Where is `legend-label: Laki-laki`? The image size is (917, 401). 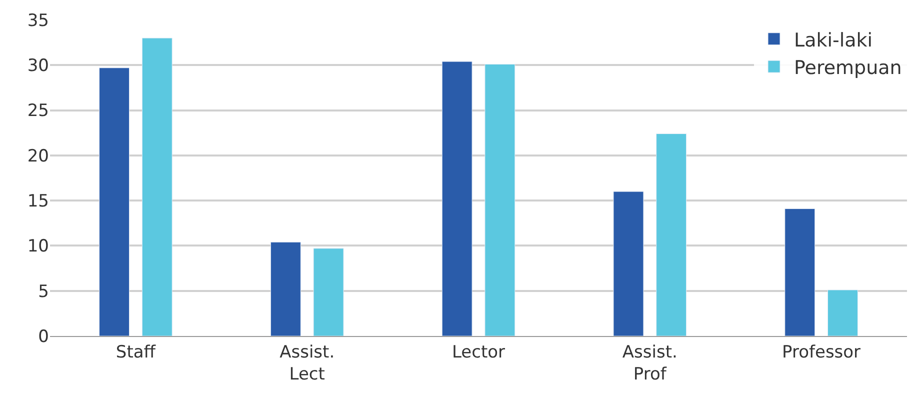 legend-label: Laki-laki is located at coordinates (833, 40).